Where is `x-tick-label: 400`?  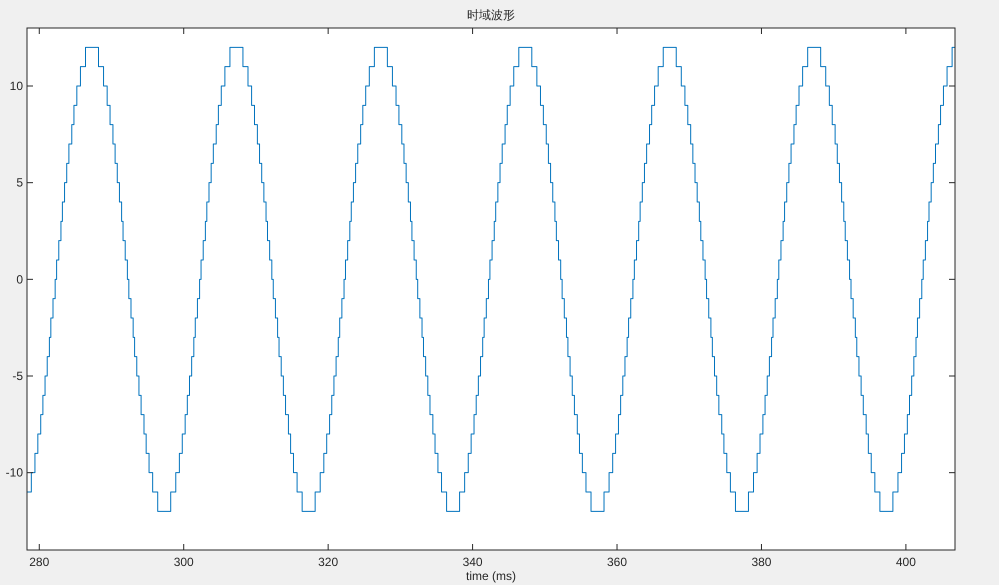 x-tick-label: 400 is located at coordinates (906, 562).